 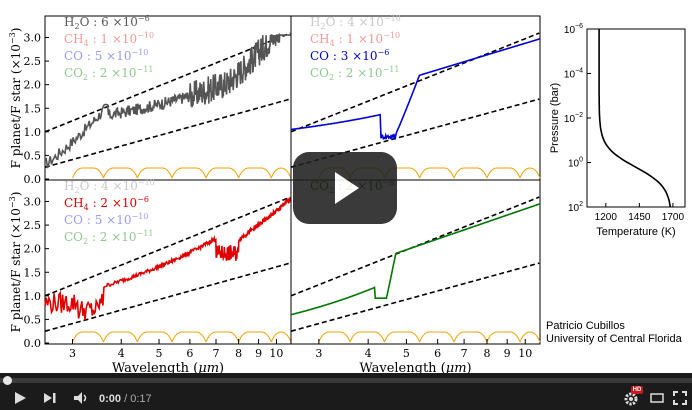 I want to click on time-display: 0:00 / 0:17, so click(x=125, y=399).